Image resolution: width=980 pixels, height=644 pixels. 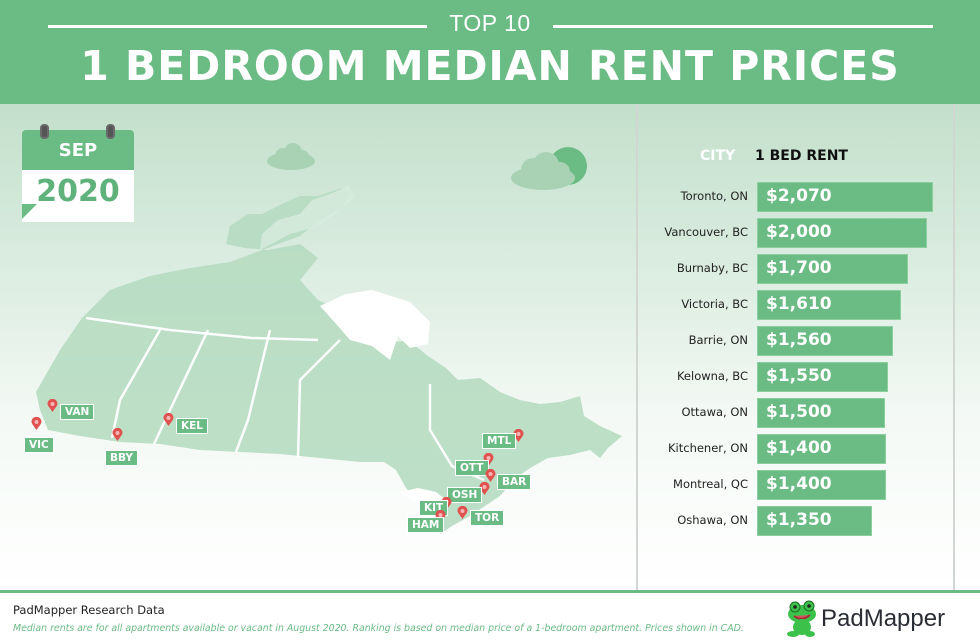 What do you see at coordinates (465, 495) in the screenshot?
I see `map-pin-label: OSH` at bounding box center [465, 495].